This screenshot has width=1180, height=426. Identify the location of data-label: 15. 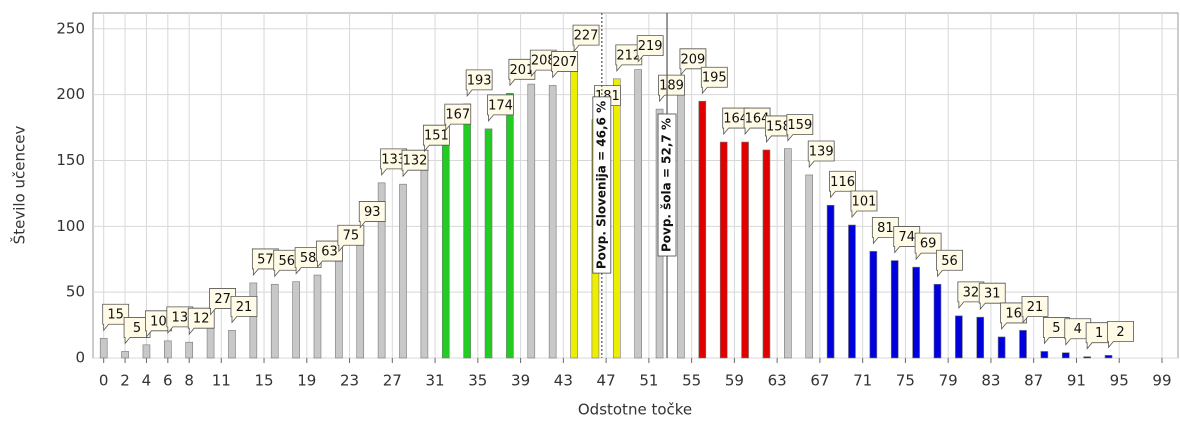
(116, 317).